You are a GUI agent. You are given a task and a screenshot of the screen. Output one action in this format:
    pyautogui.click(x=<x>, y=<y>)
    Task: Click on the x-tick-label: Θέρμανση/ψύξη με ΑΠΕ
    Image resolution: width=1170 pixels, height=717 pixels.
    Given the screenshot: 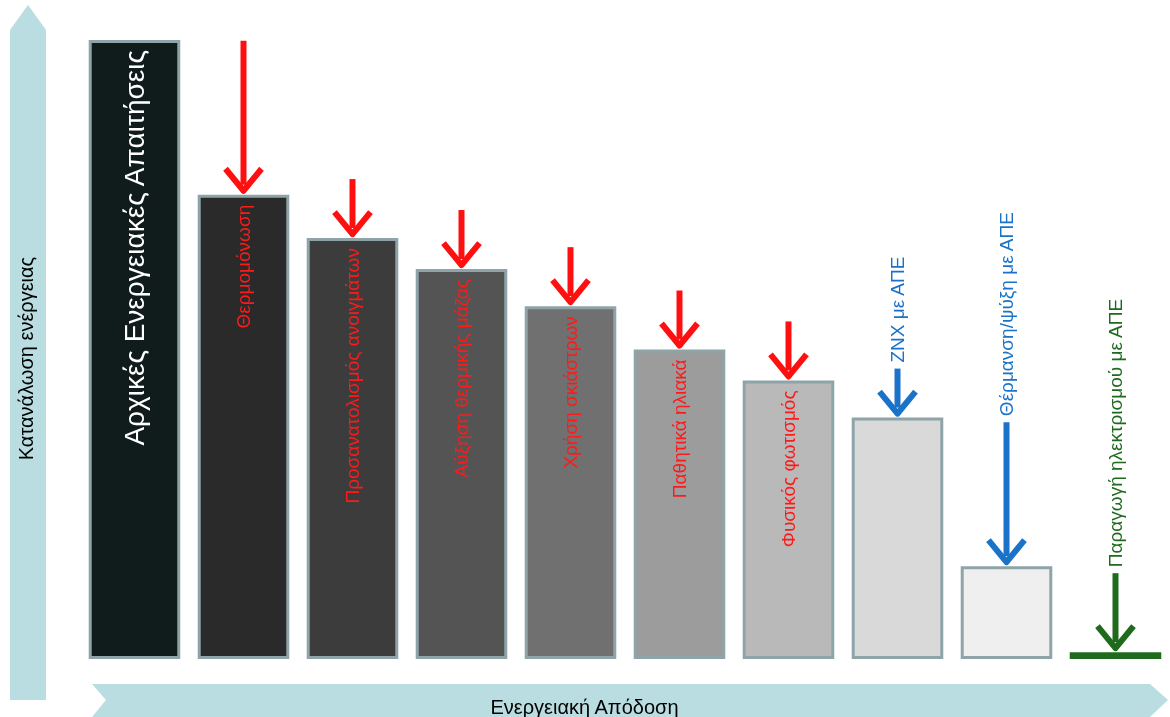 What is the action you would take?
    pyautogui.click(x=1006, y=314)
    